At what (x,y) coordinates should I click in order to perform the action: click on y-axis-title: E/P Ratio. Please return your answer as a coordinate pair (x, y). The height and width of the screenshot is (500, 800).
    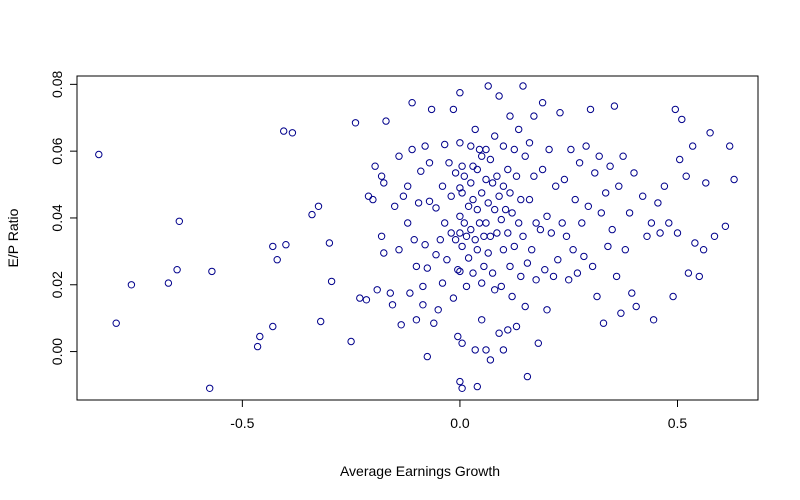
    Looking at the image, I should click on (13, 237).